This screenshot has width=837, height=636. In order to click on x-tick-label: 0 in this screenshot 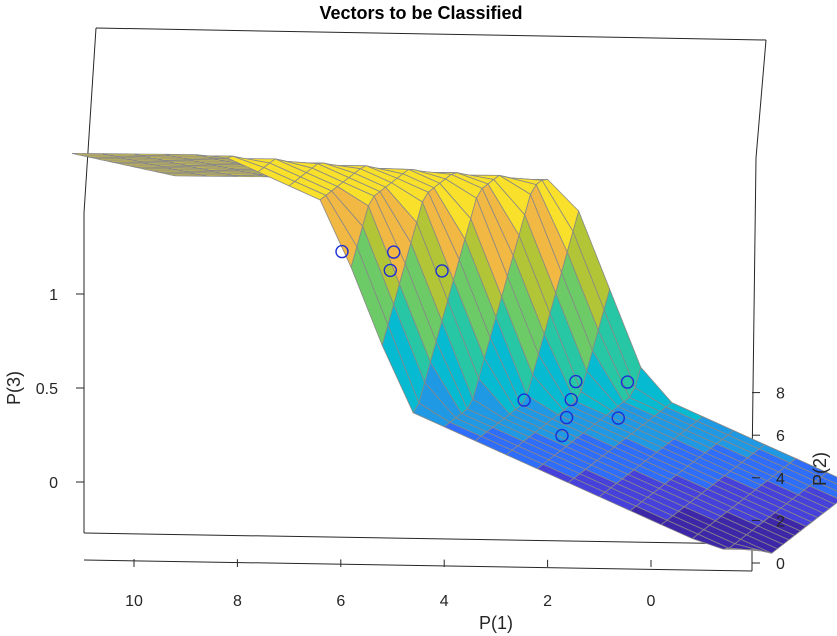, I will do `click(651, 601)`.